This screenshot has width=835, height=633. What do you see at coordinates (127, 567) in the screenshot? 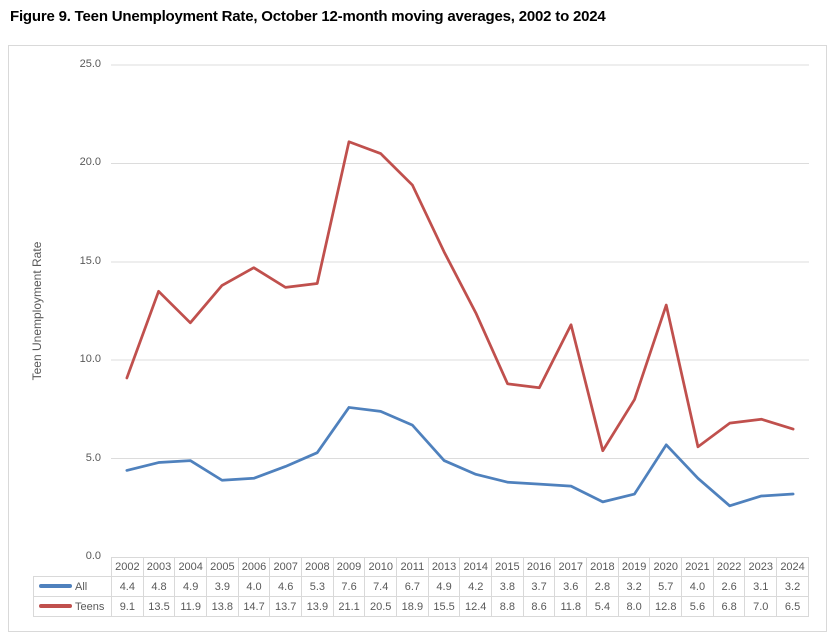
I see `year-header-2002: 2002` at bounding box center [127, 567].